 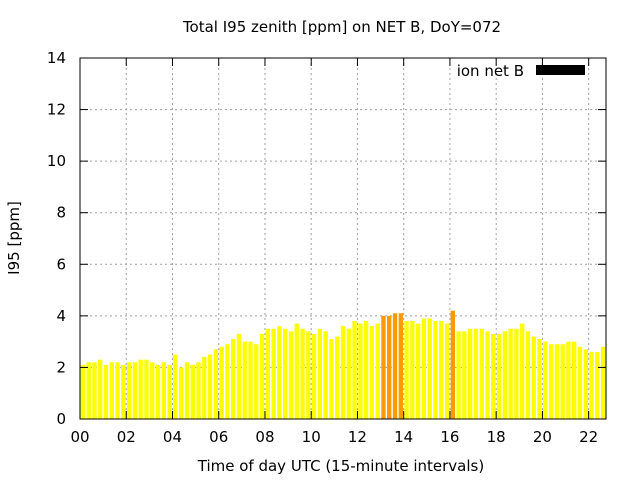 I want to click on x-tick-labels: 00 02 04 06 08 10 12 14 16 18 20 22, so click(x=334, y=437).